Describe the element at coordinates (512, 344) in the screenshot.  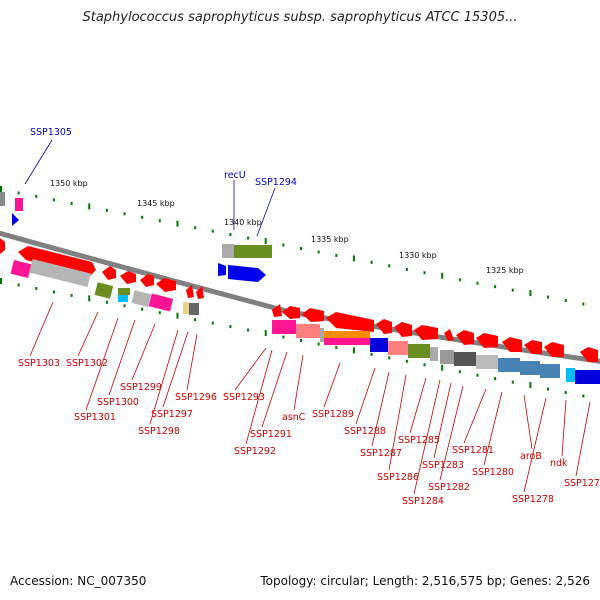
I see `gene-arrow-ssp1281` at that location.